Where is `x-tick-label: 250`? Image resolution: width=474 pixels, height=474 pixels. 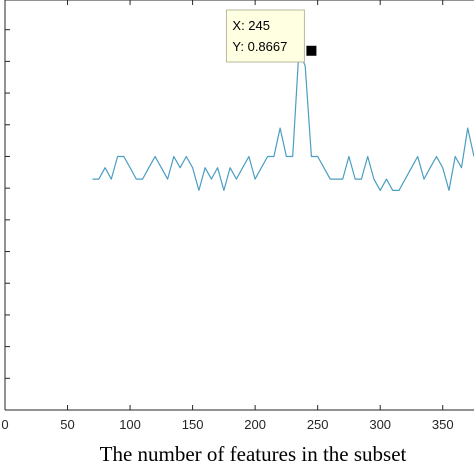 x-tick-label: 250 is located at coordinates (318, 424).